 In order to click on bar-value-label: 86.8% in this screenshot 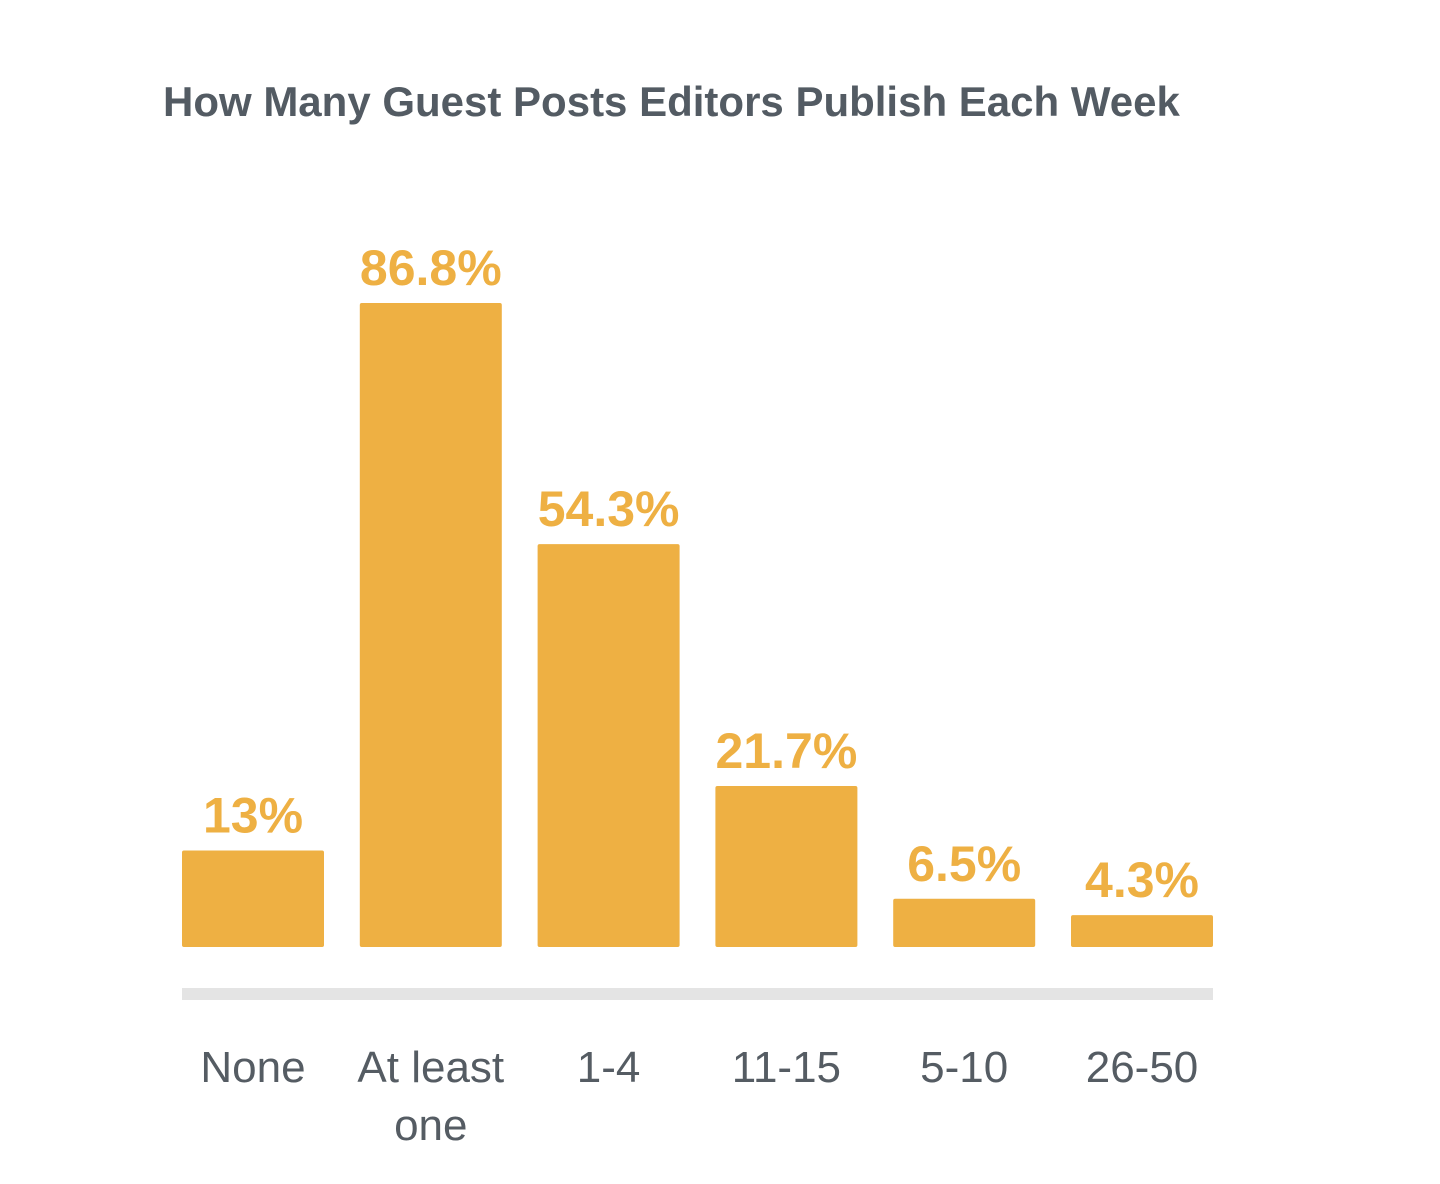, I will do `click(431, 268)`.